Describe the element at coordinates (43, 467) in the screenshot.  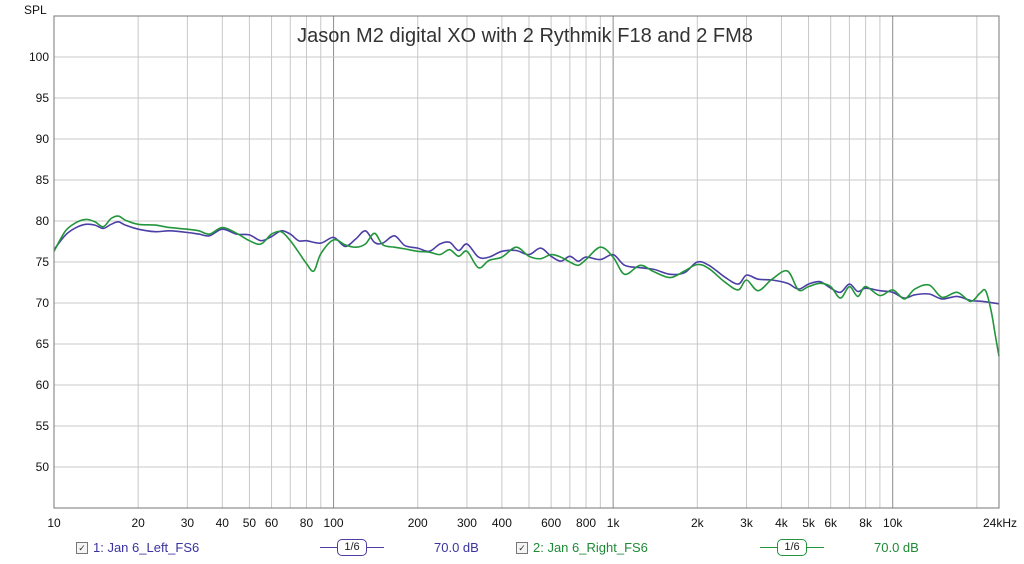
I see `y-tick-label: 50` at that location.